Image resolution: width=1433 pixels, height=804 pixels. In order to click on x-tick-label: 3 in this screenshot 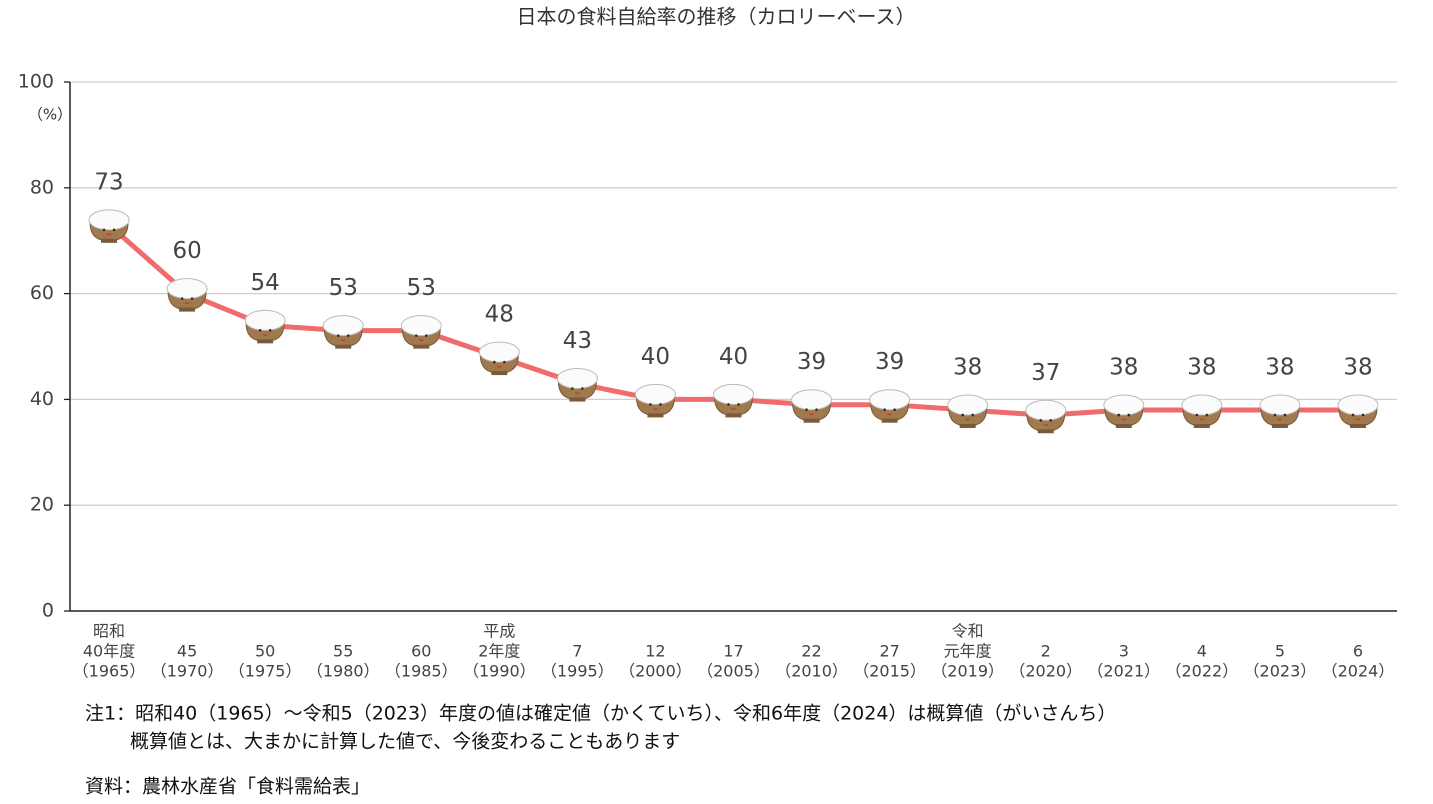, I will do `click(1124, 651)`.